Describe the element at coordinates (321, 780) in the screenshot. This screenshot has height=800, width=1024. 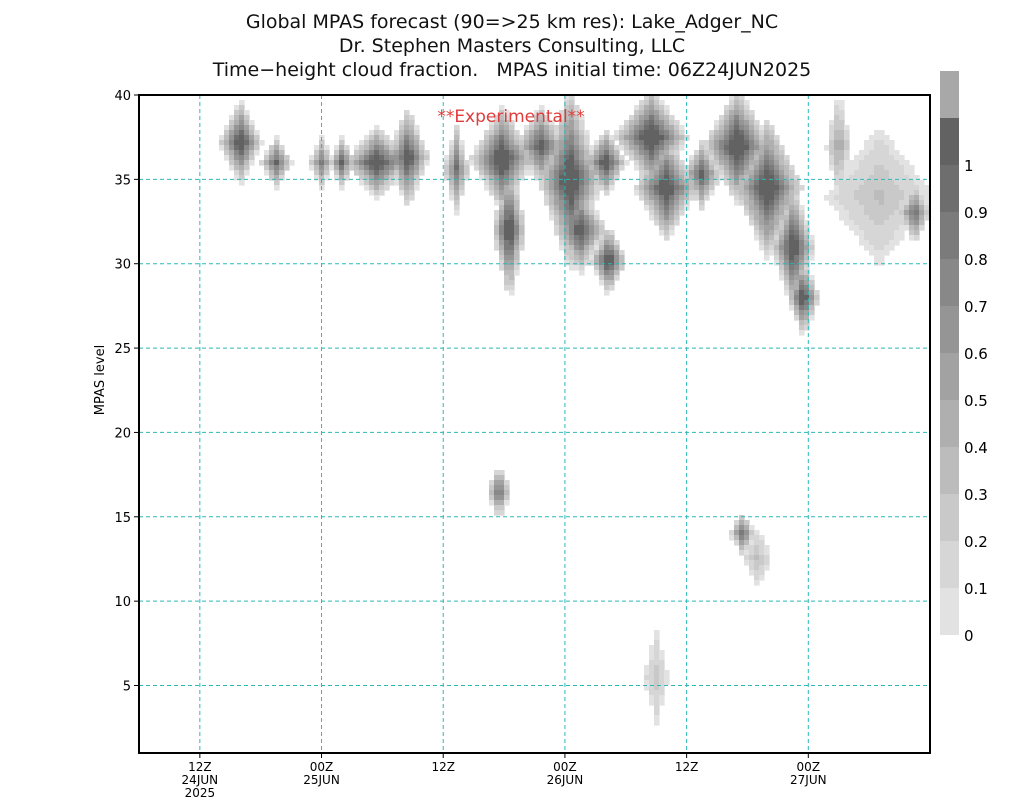
I see `x-tick-label: 25JUN` at that location.